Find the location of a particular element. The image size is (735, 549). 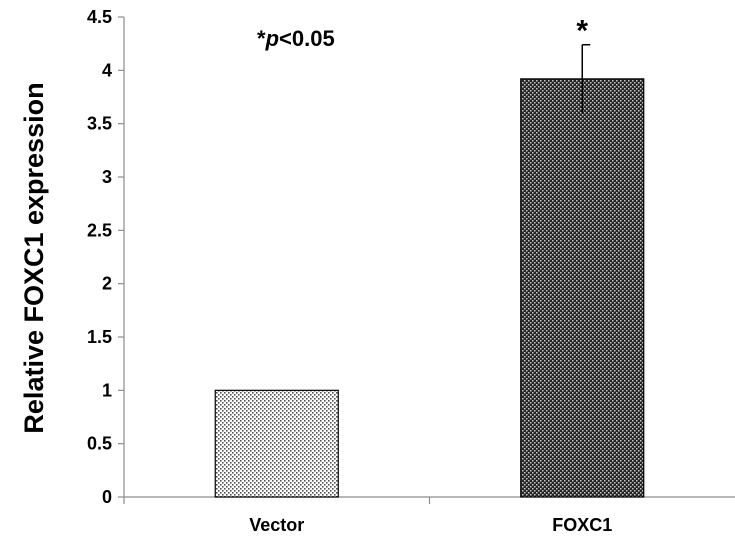

y-tick-label: 0 is located at coordinates (107, 497).